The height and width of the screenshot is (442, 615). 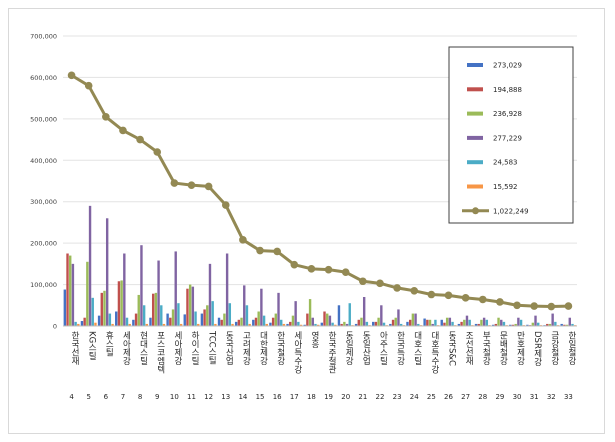 I want to click on category-number: 27, so click(x=465, y=397).